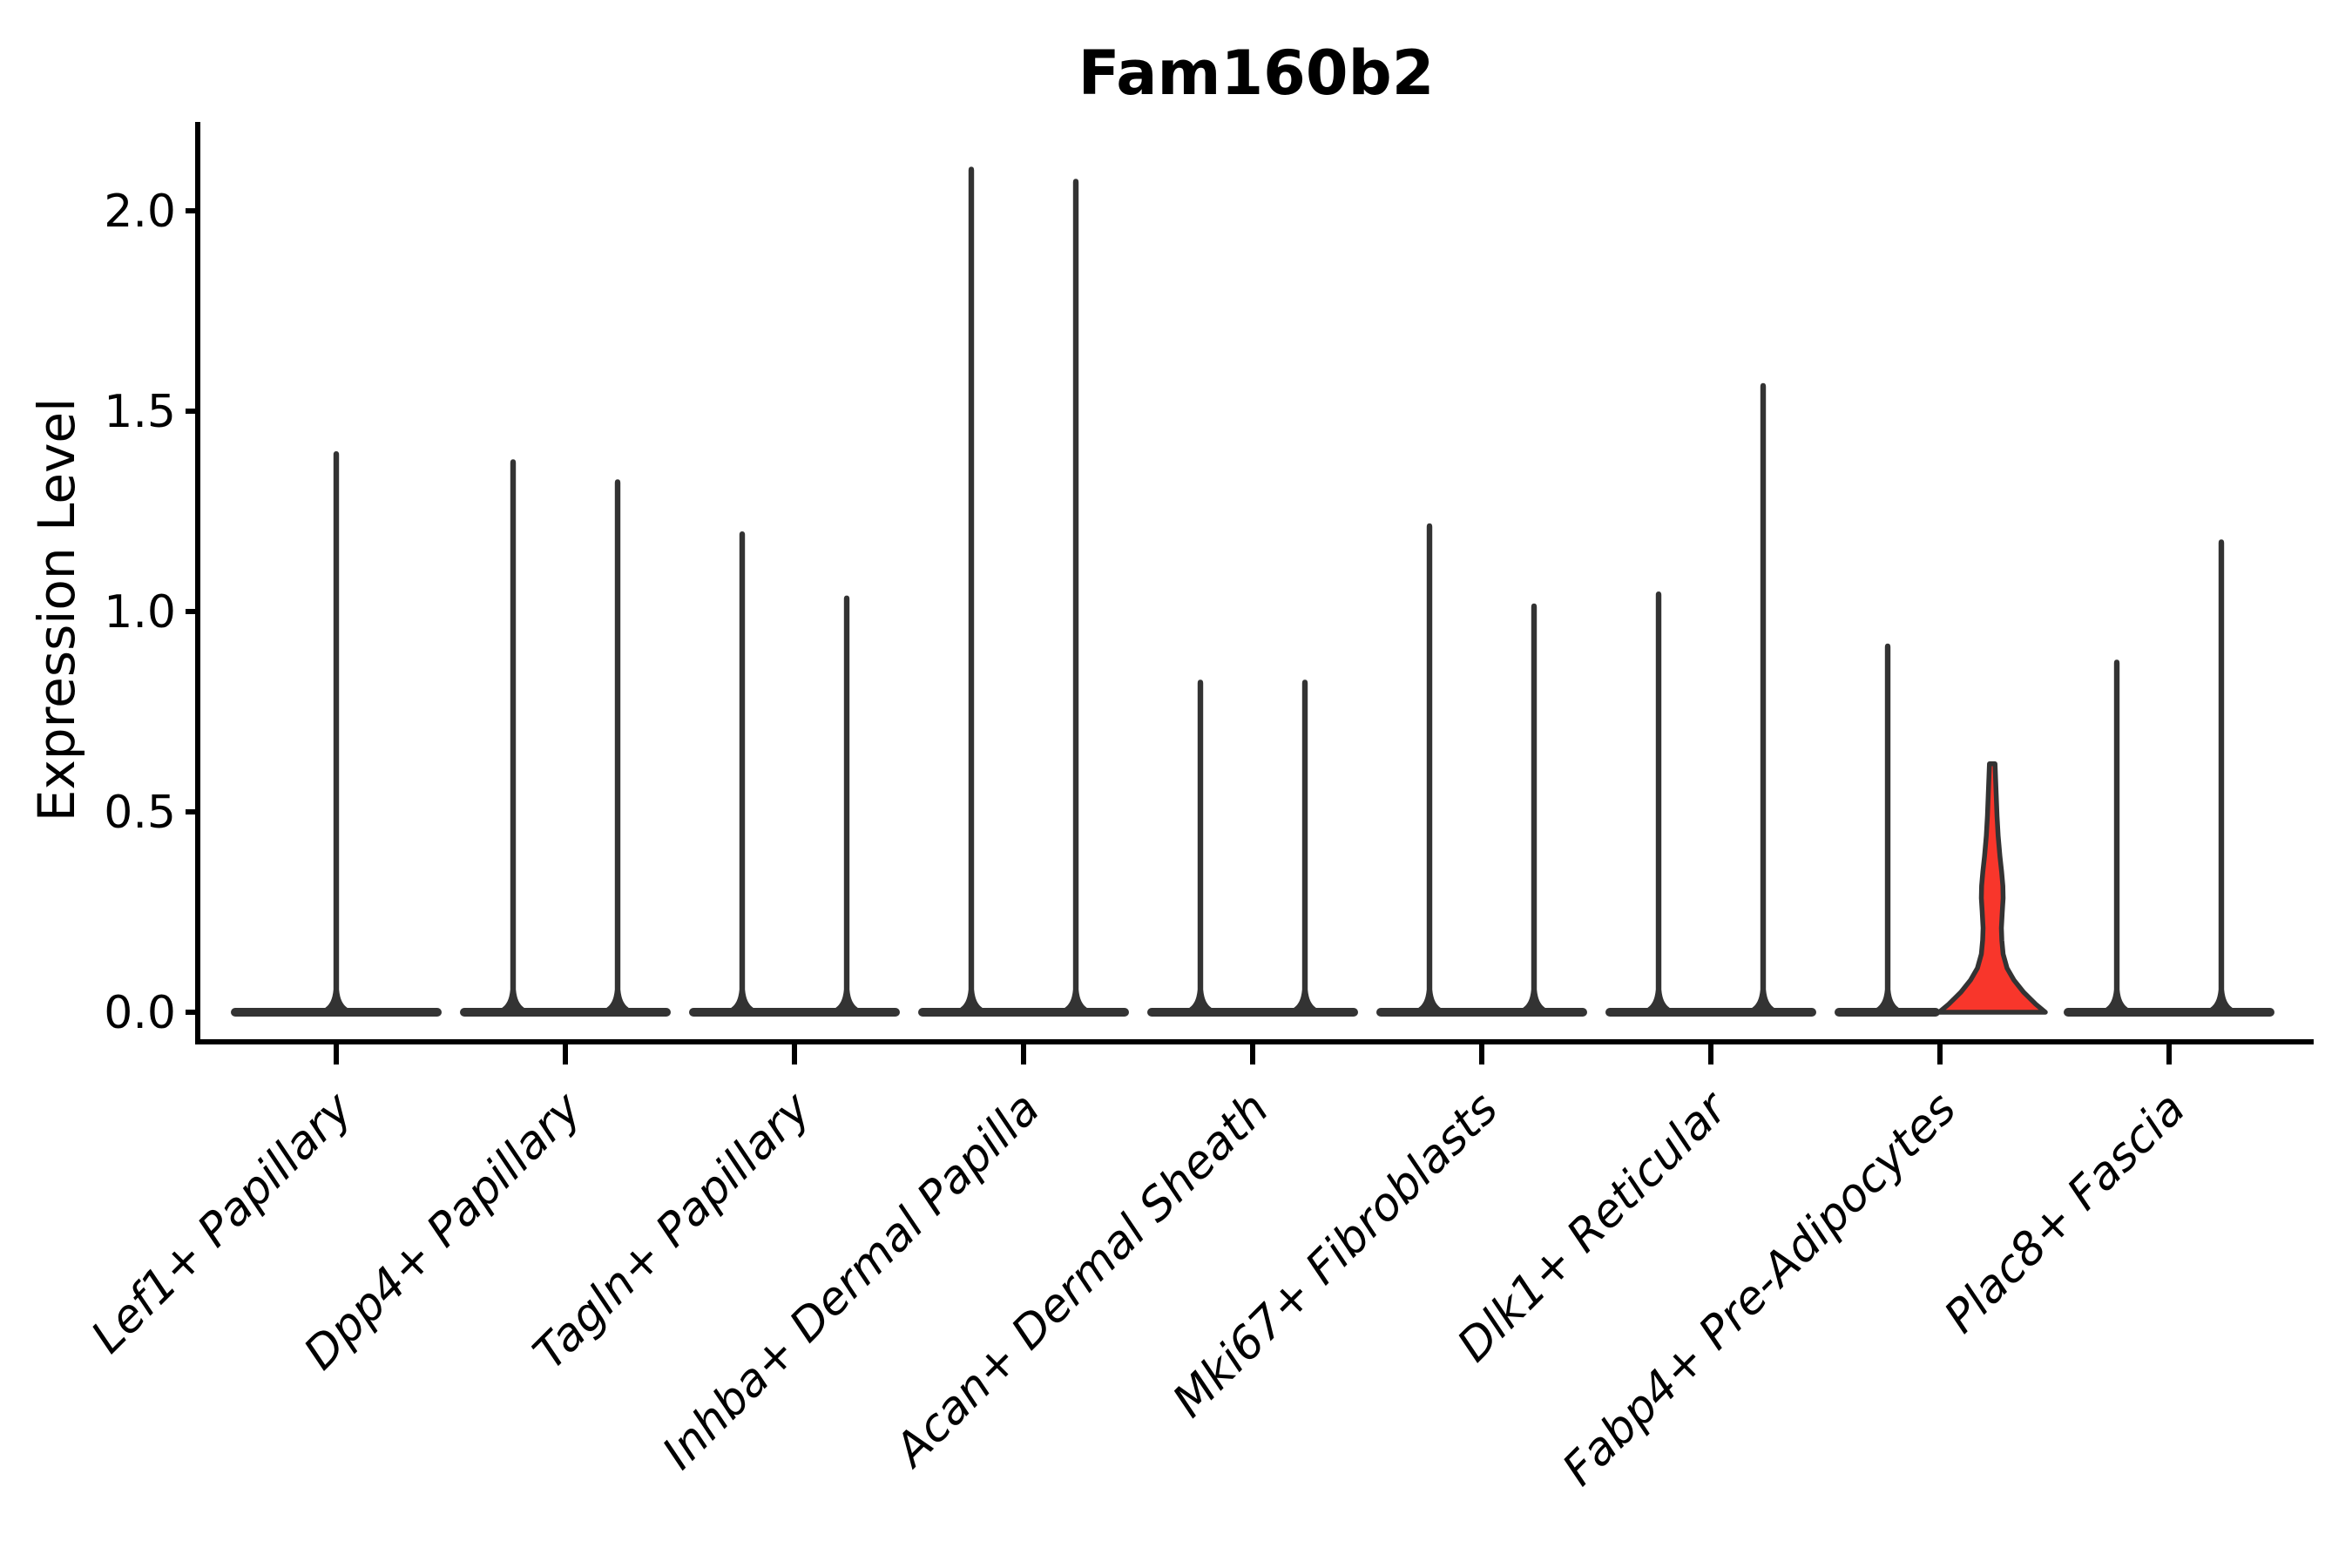 The image size is (2352, 1568). I want to click on y-tick-label: 2.0, so click(140, 212).